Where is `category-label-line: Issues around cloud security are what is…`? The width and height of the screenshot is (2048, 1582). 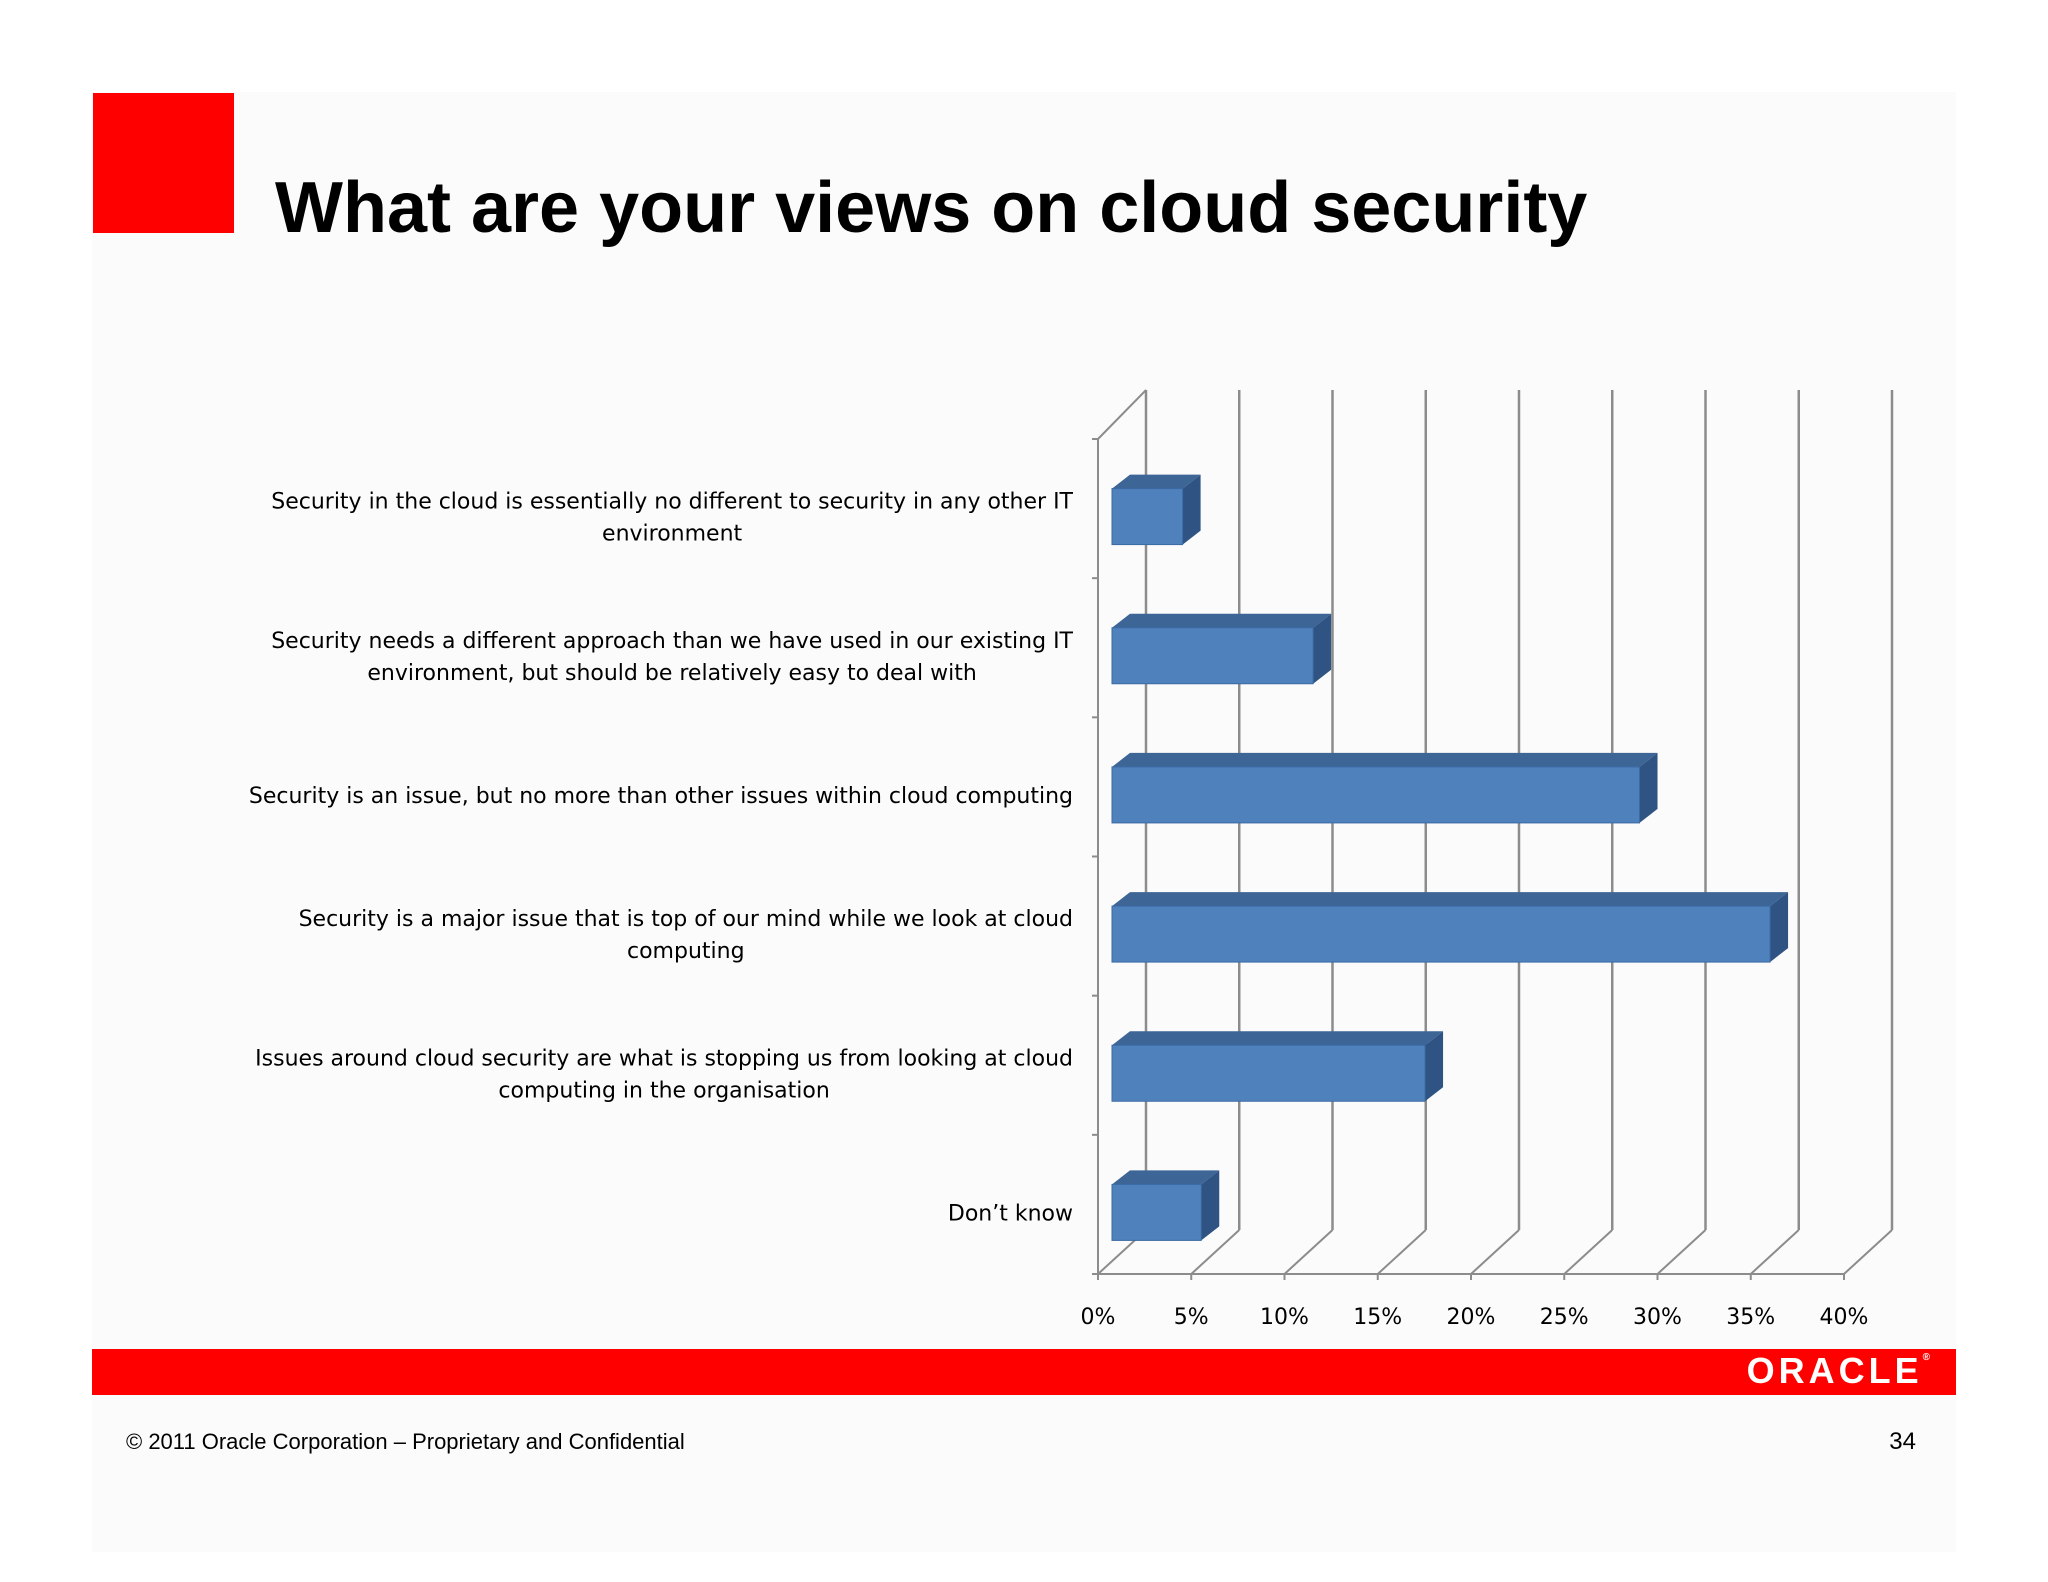
category-label-line: Issues around cloud security are what is… is located at coordinates (664, 1058).